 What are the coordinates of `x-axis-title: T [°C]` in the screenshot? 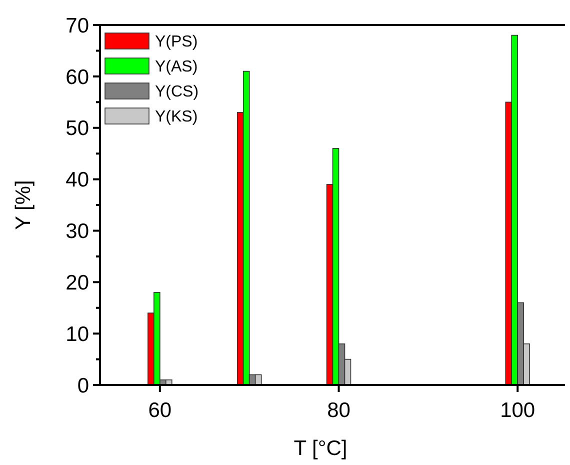 It's located at (321, 448).